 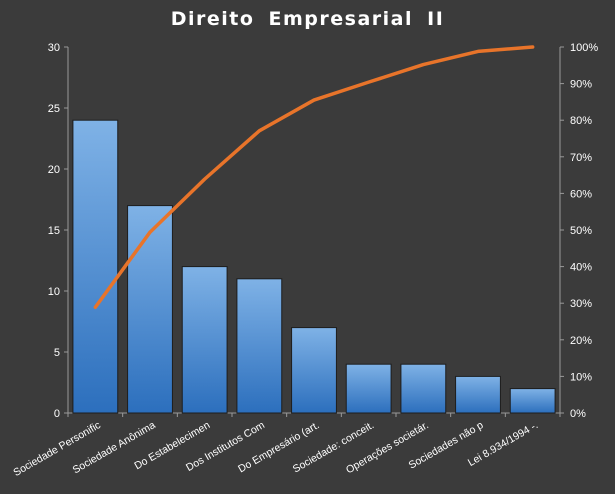 What do you see at coordinates (54, 48) in the screenshot?
I see `y-tick-label: 30` at bounding box center [54, 48].